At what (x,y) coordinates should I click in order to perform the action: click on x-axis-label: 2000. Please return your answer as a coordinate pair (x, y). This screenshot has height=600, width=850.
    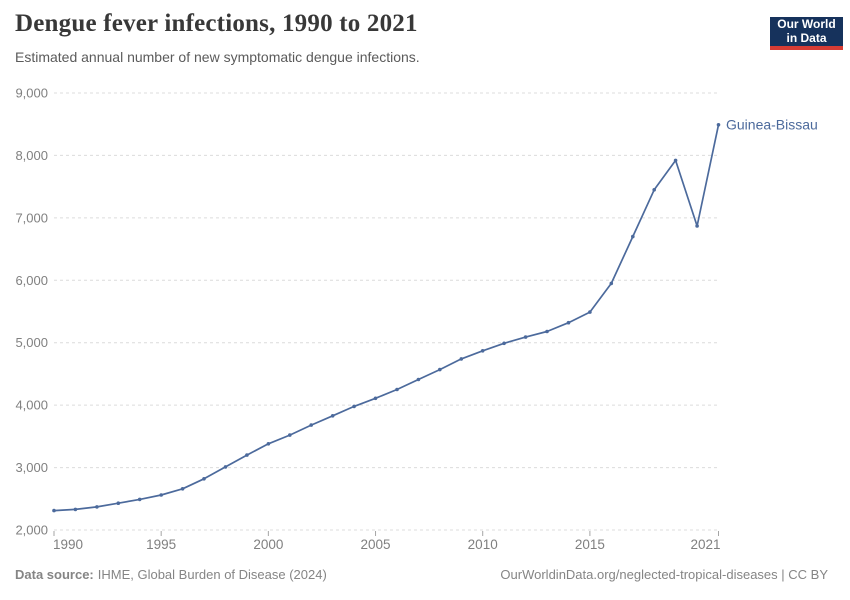
    Looking at the image, I should click on (268, 544).